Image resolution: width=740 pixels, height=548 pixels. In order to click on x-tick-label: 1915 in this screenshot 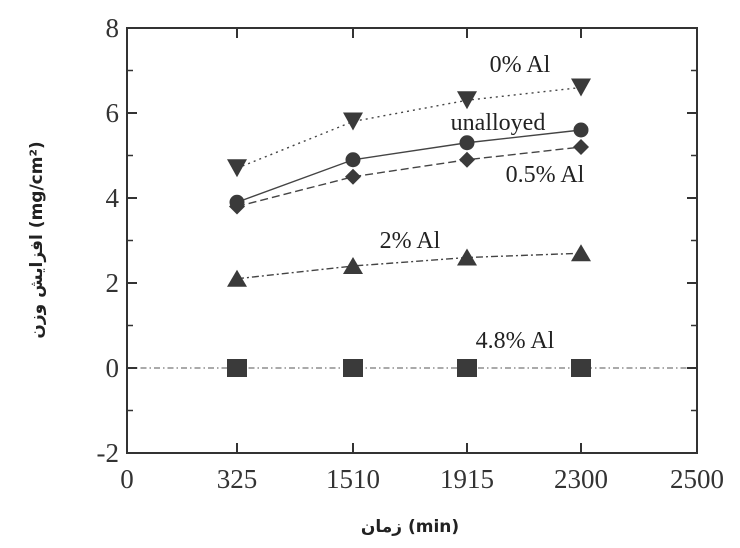, I will do `click(467, 479)`.